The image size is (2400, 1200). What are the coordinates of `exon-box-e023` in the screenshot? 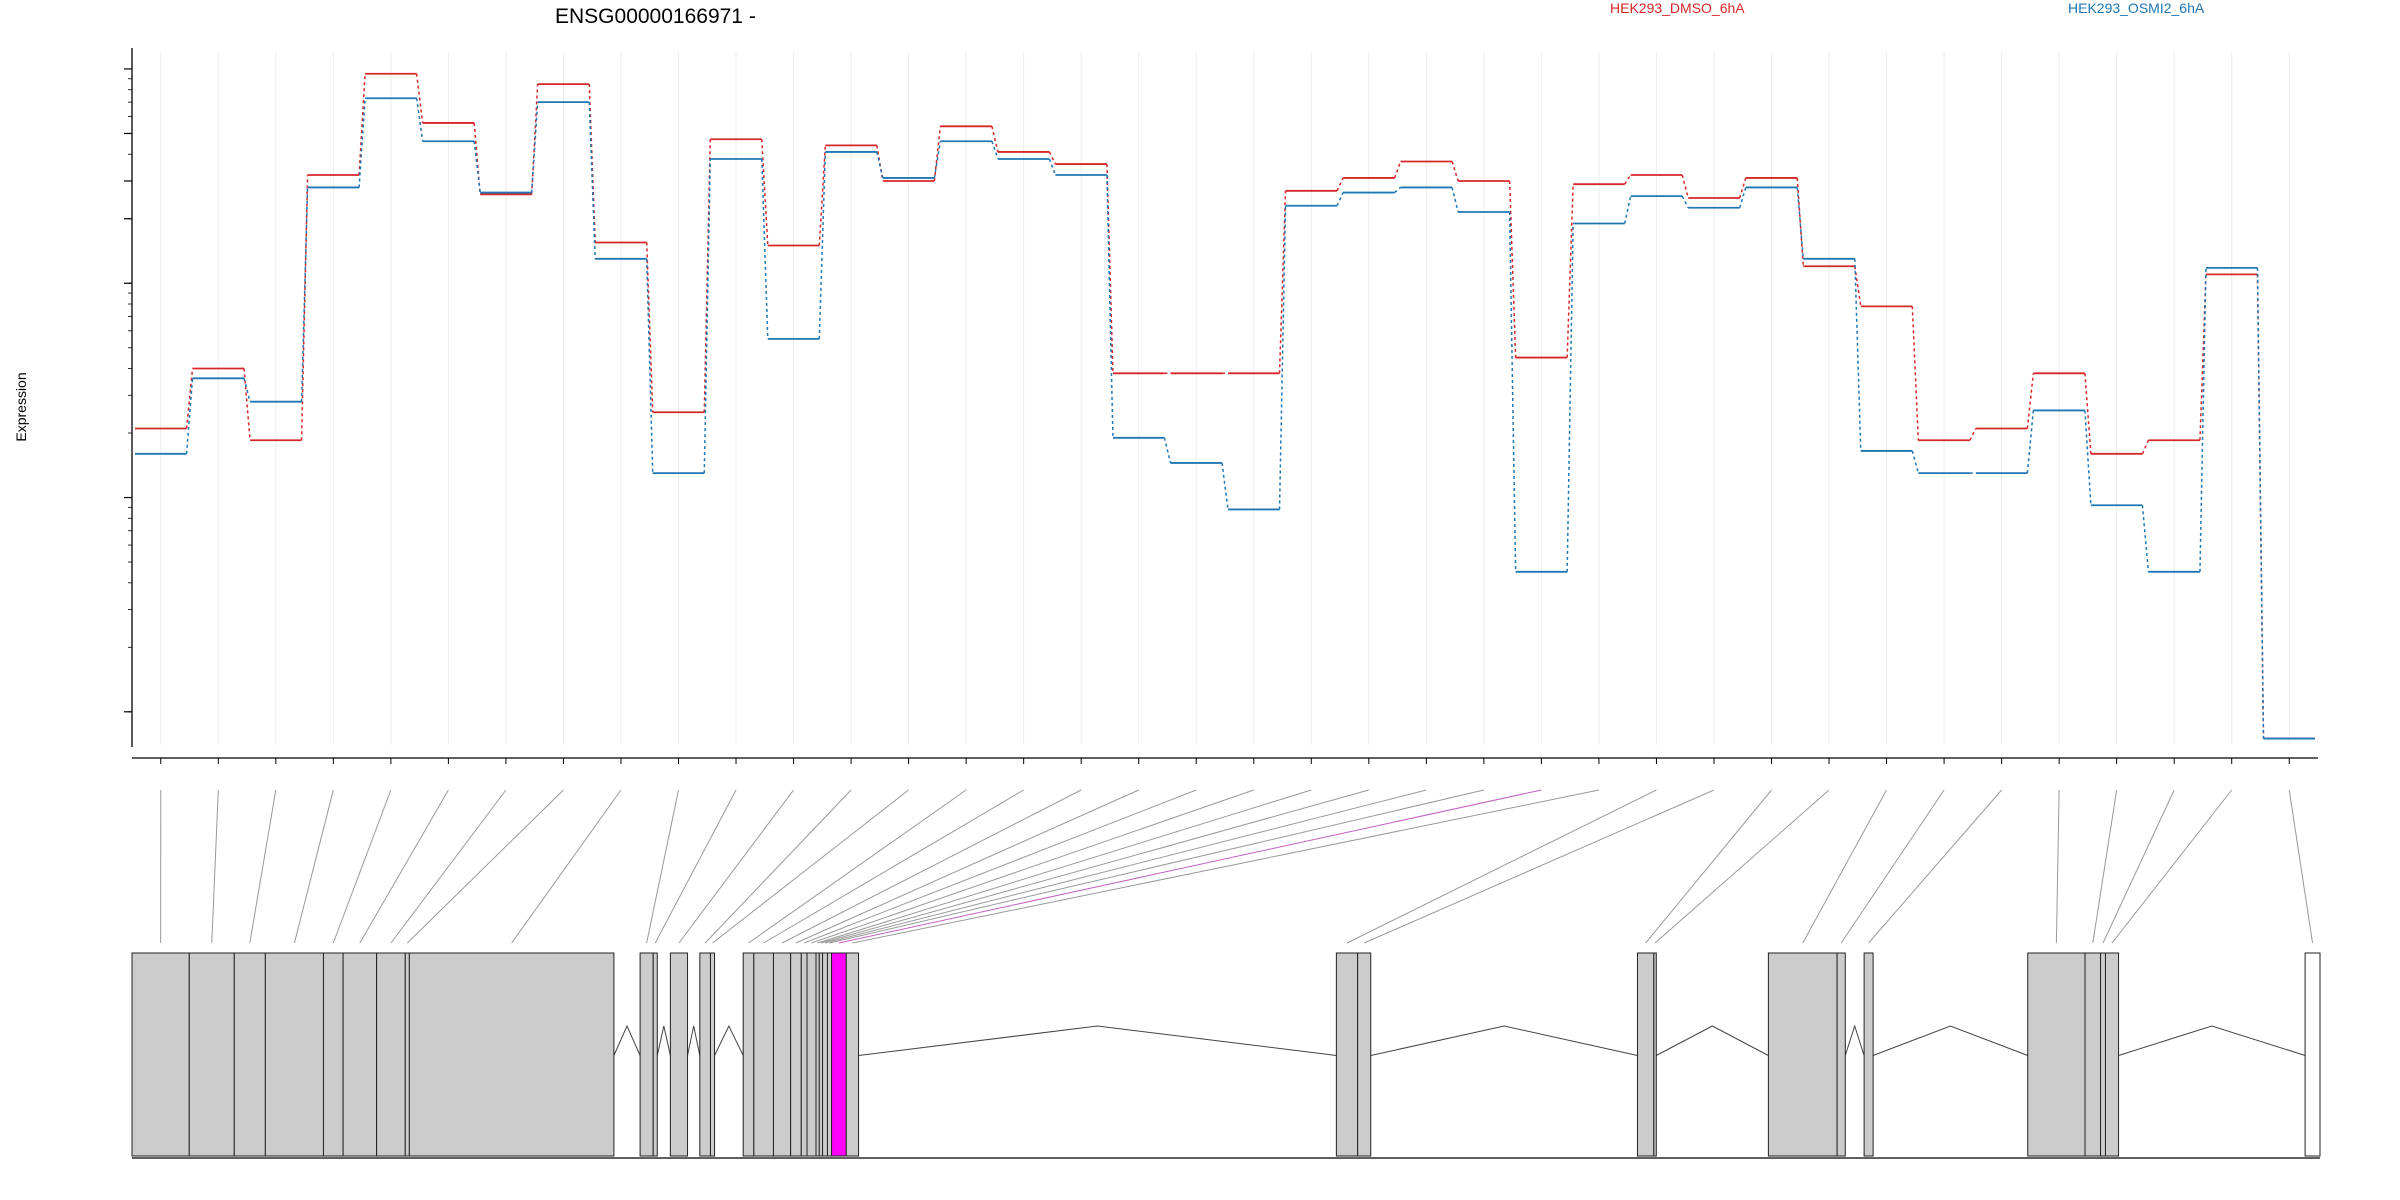 It's located at (825, 1054).